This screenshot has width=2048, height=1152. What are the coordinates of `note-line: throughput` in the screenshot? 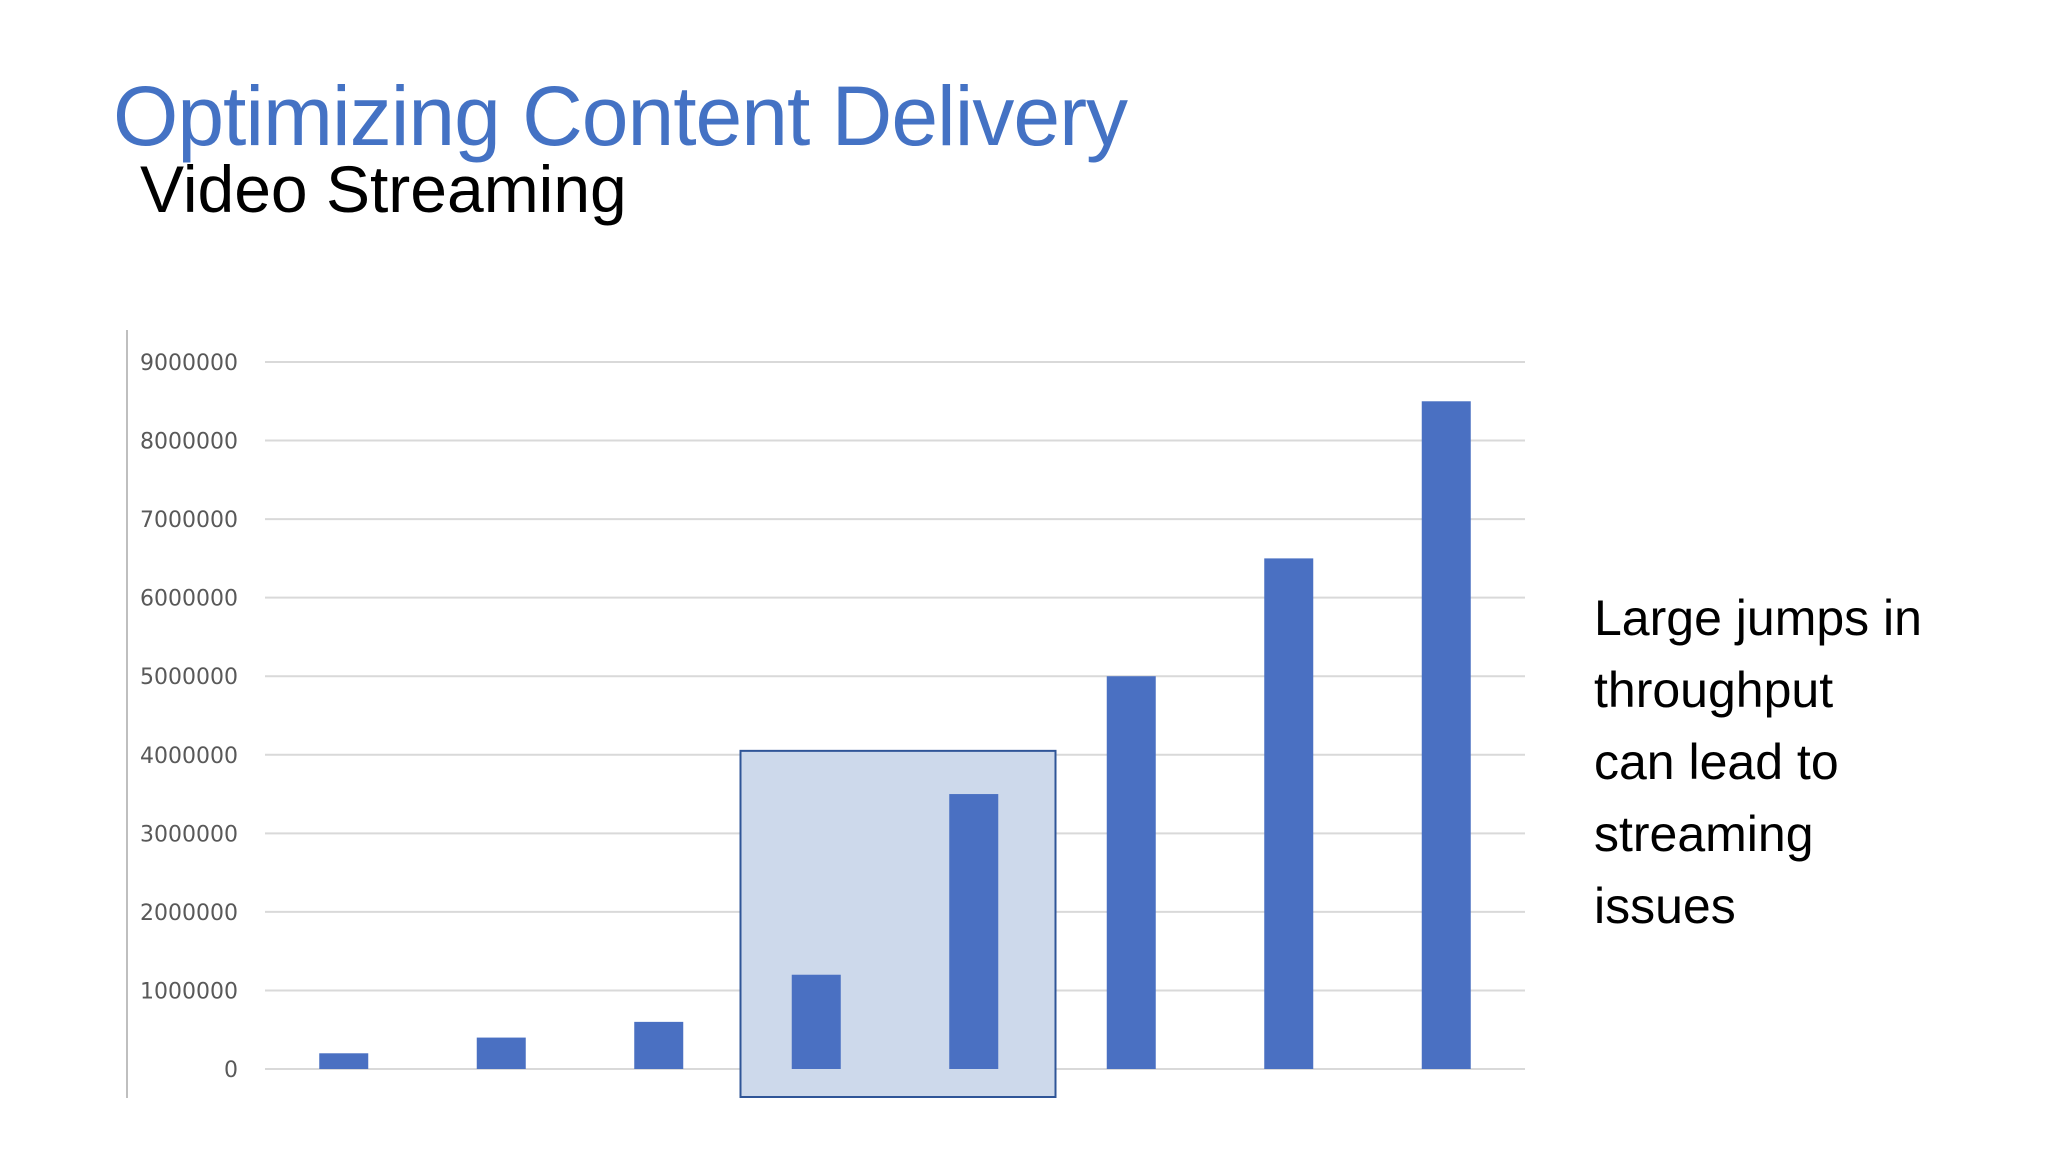 It's located at (1714, 690).